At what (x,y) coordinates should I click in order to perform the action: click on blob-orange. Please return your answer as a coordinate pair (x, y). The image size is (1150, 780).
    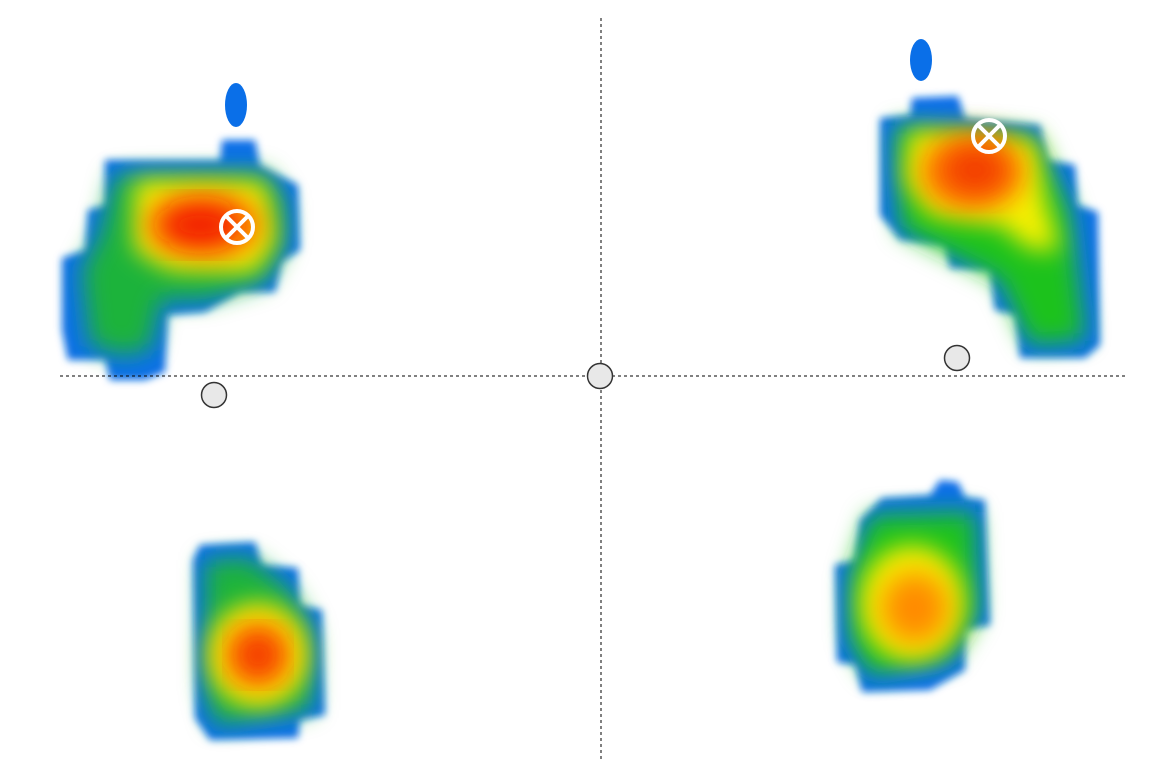
    Looking at the image, I should click on (915, 608).